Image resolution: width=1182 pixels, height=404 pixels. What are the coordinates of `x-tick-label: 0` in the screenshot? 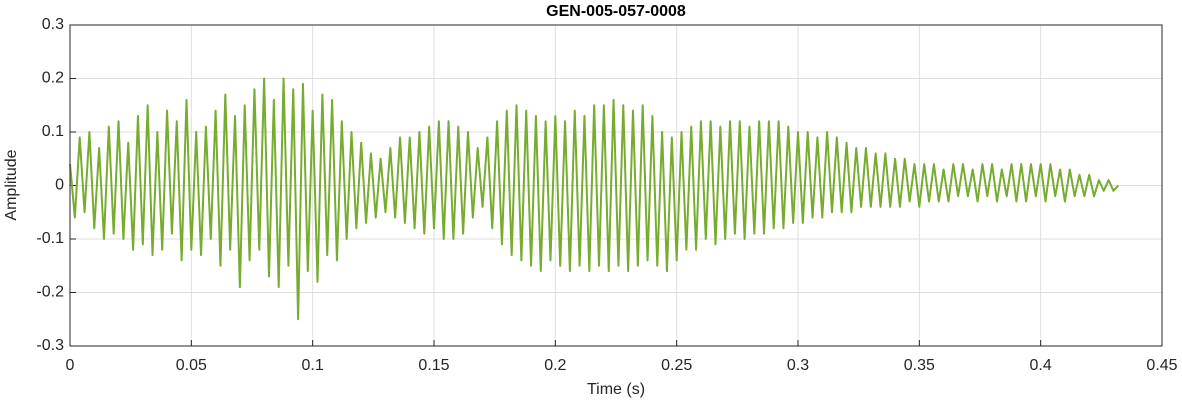 It's located at (70, 365).